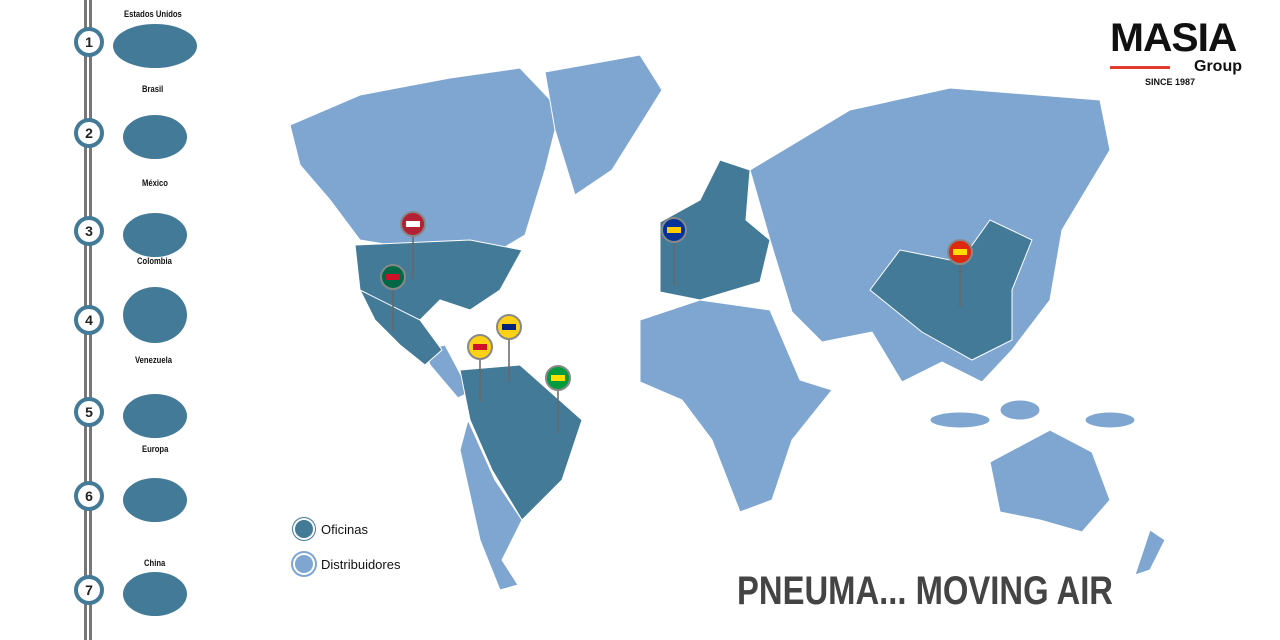 This screenshot has width=1280, height=640. I want to click on step-4: 4, so click(89, 320).